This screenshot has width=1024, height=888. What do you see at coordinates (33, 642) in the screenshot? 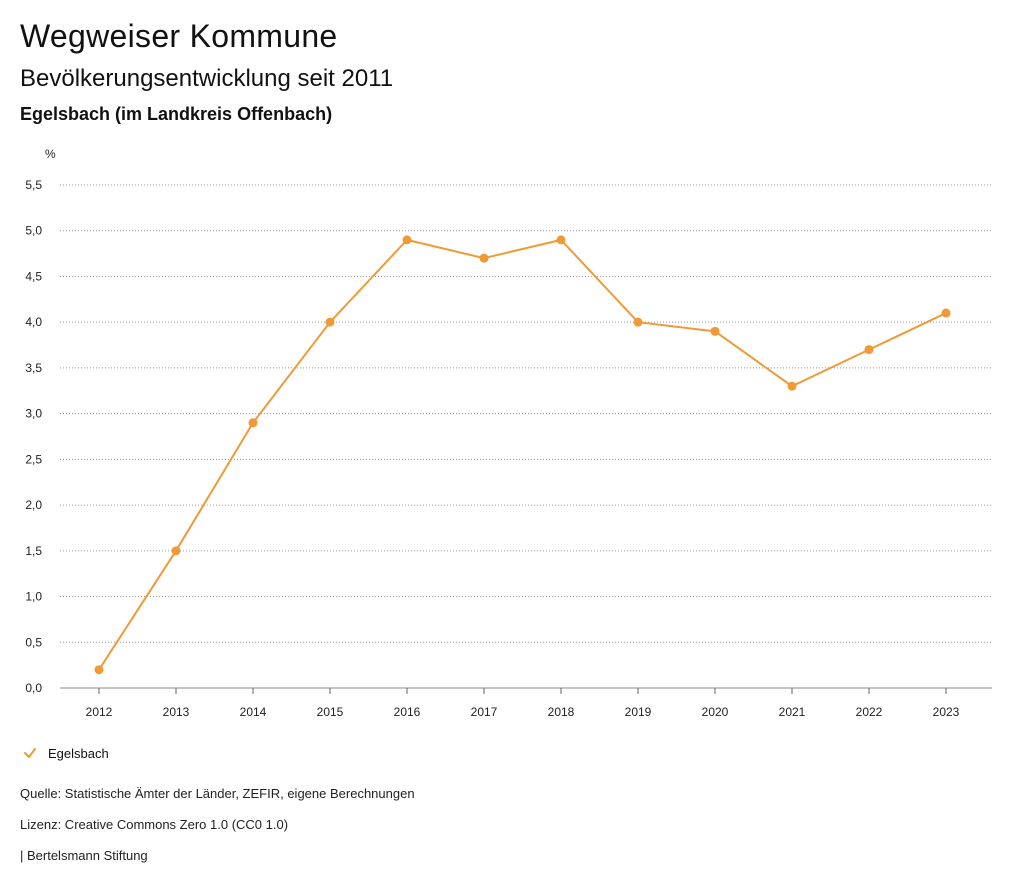
I see `y-tick-label: 0,5` at bounding box center [33, 642].